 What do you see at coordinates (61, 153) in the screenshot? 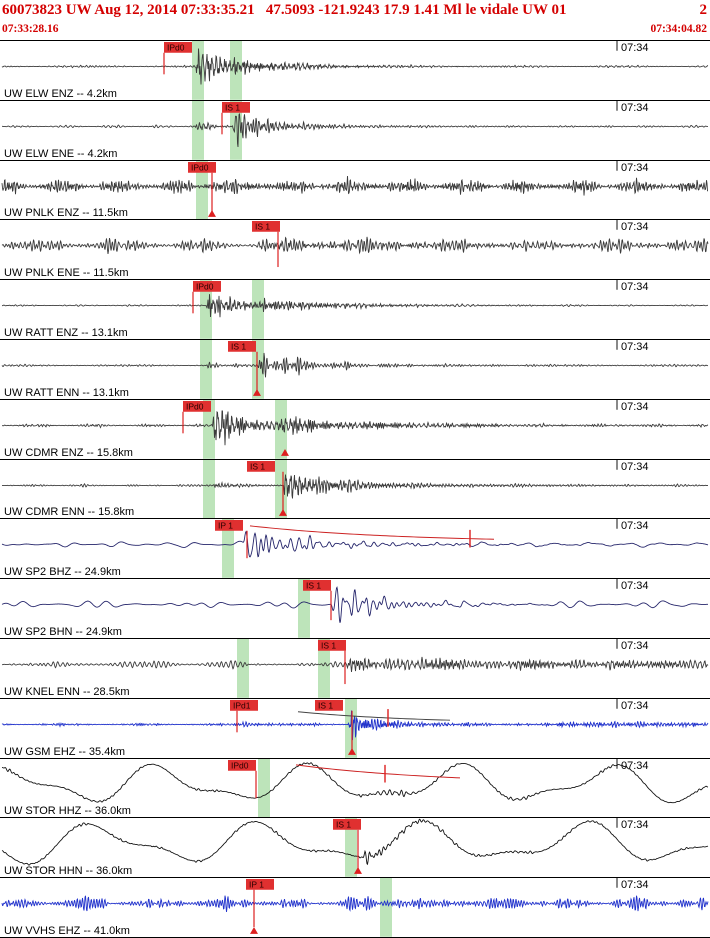
I see `station-label: UW ELW ENE -- 4.2km` at bounding box center [61, 153].